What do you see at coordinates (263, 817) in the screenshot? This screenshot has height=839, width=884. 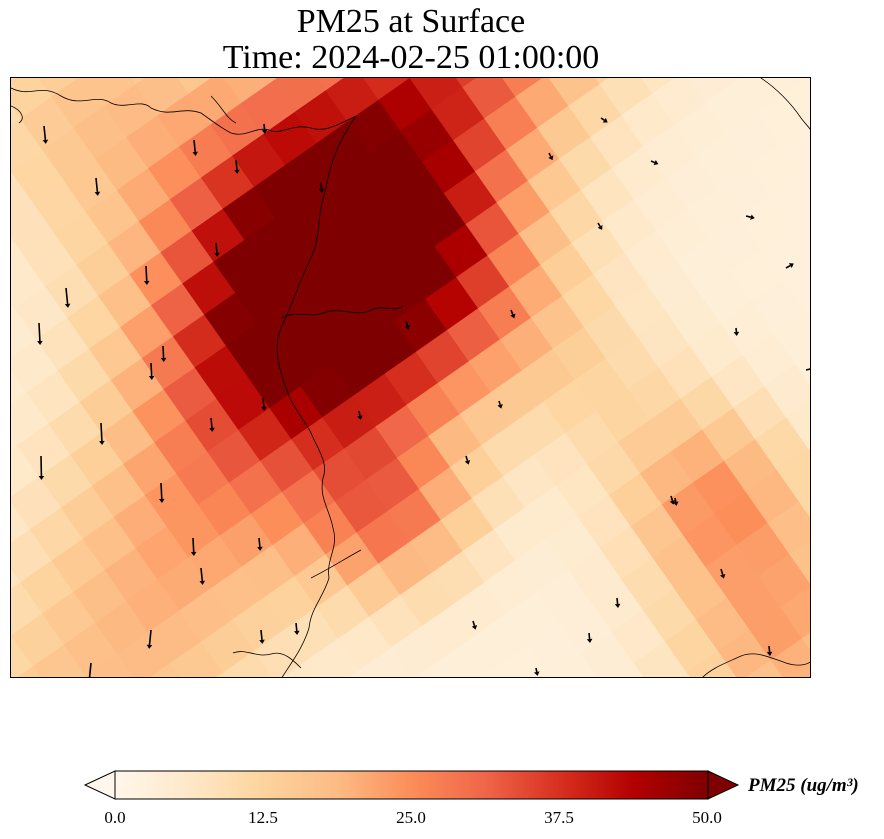 I see `colorbar-tick-1: 12.5` at bounding box center [263, 817].